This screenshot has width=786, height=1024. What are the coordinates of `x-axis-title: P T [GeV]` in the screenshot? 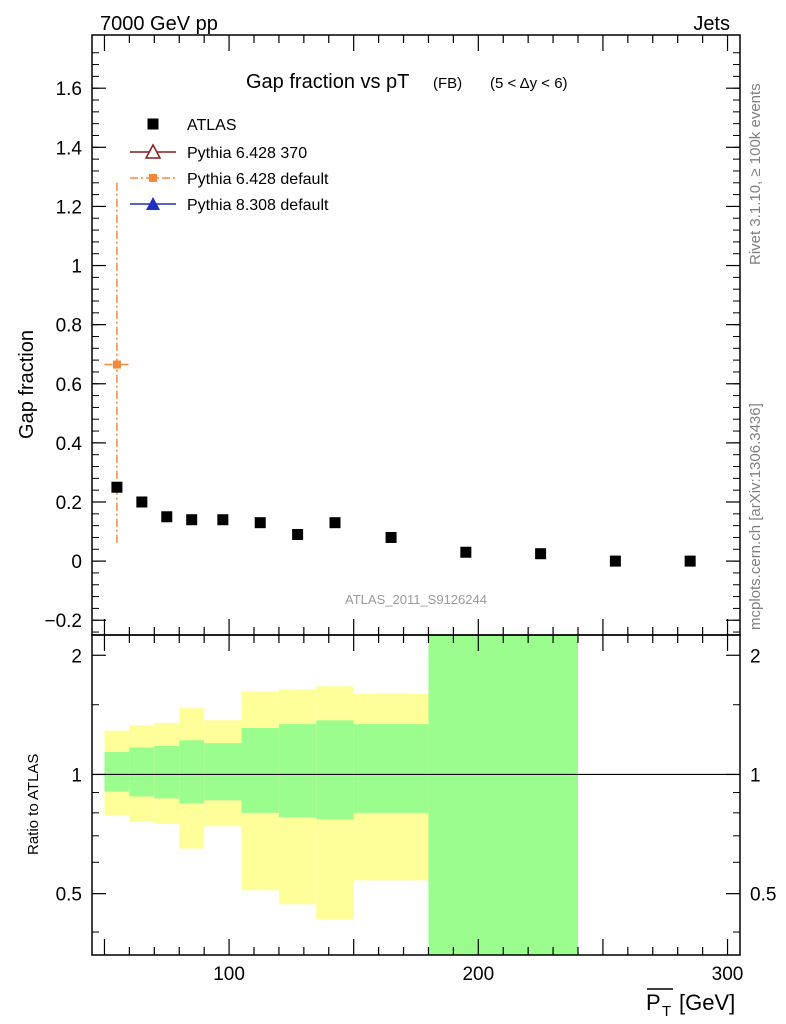 It's located at (690, 1004).